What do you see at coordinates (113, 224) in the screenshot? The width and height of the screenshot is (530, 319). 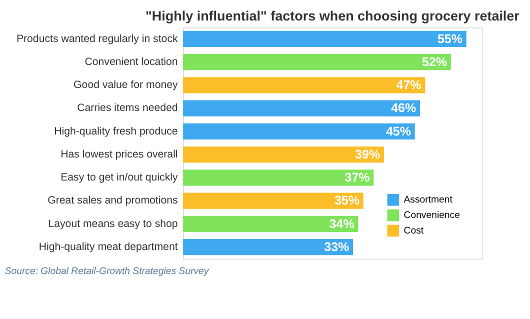 I see `y-tick-label: Layout means easy to shop` at bounding box center [113, 224].